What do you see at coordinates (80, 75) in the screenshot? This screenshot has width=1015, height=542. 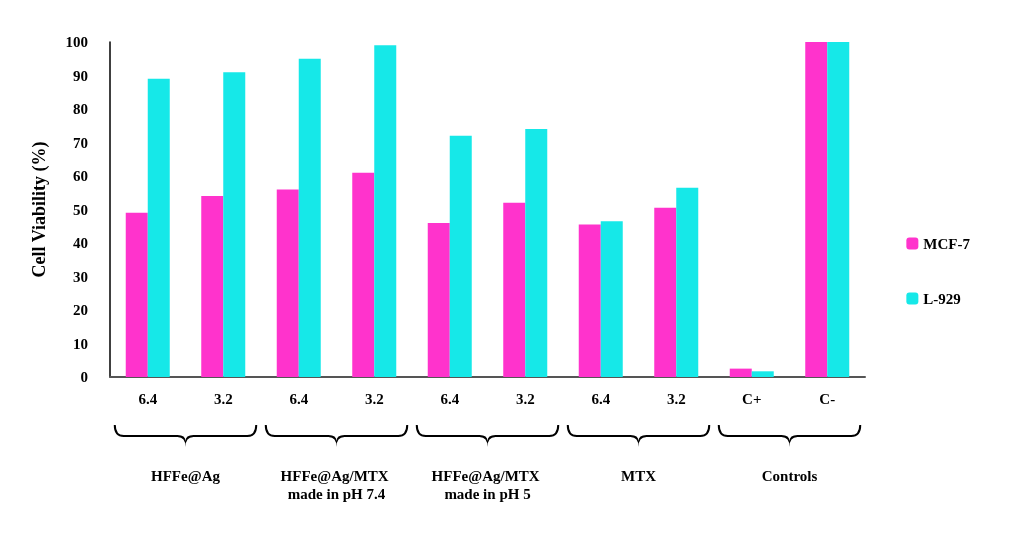 I see `y-tick-label: 90` at bounding box center [80, 75].